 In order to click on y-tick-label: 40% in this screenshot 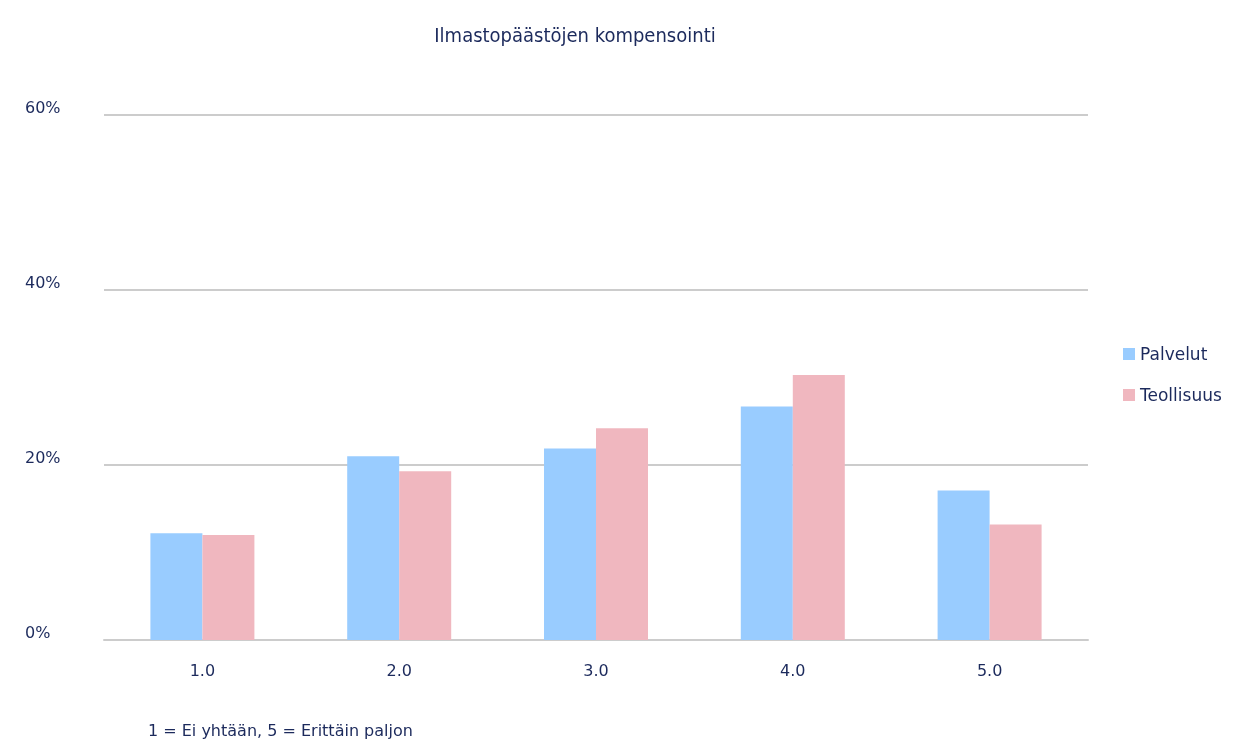, I will do `click(43, 282)`.